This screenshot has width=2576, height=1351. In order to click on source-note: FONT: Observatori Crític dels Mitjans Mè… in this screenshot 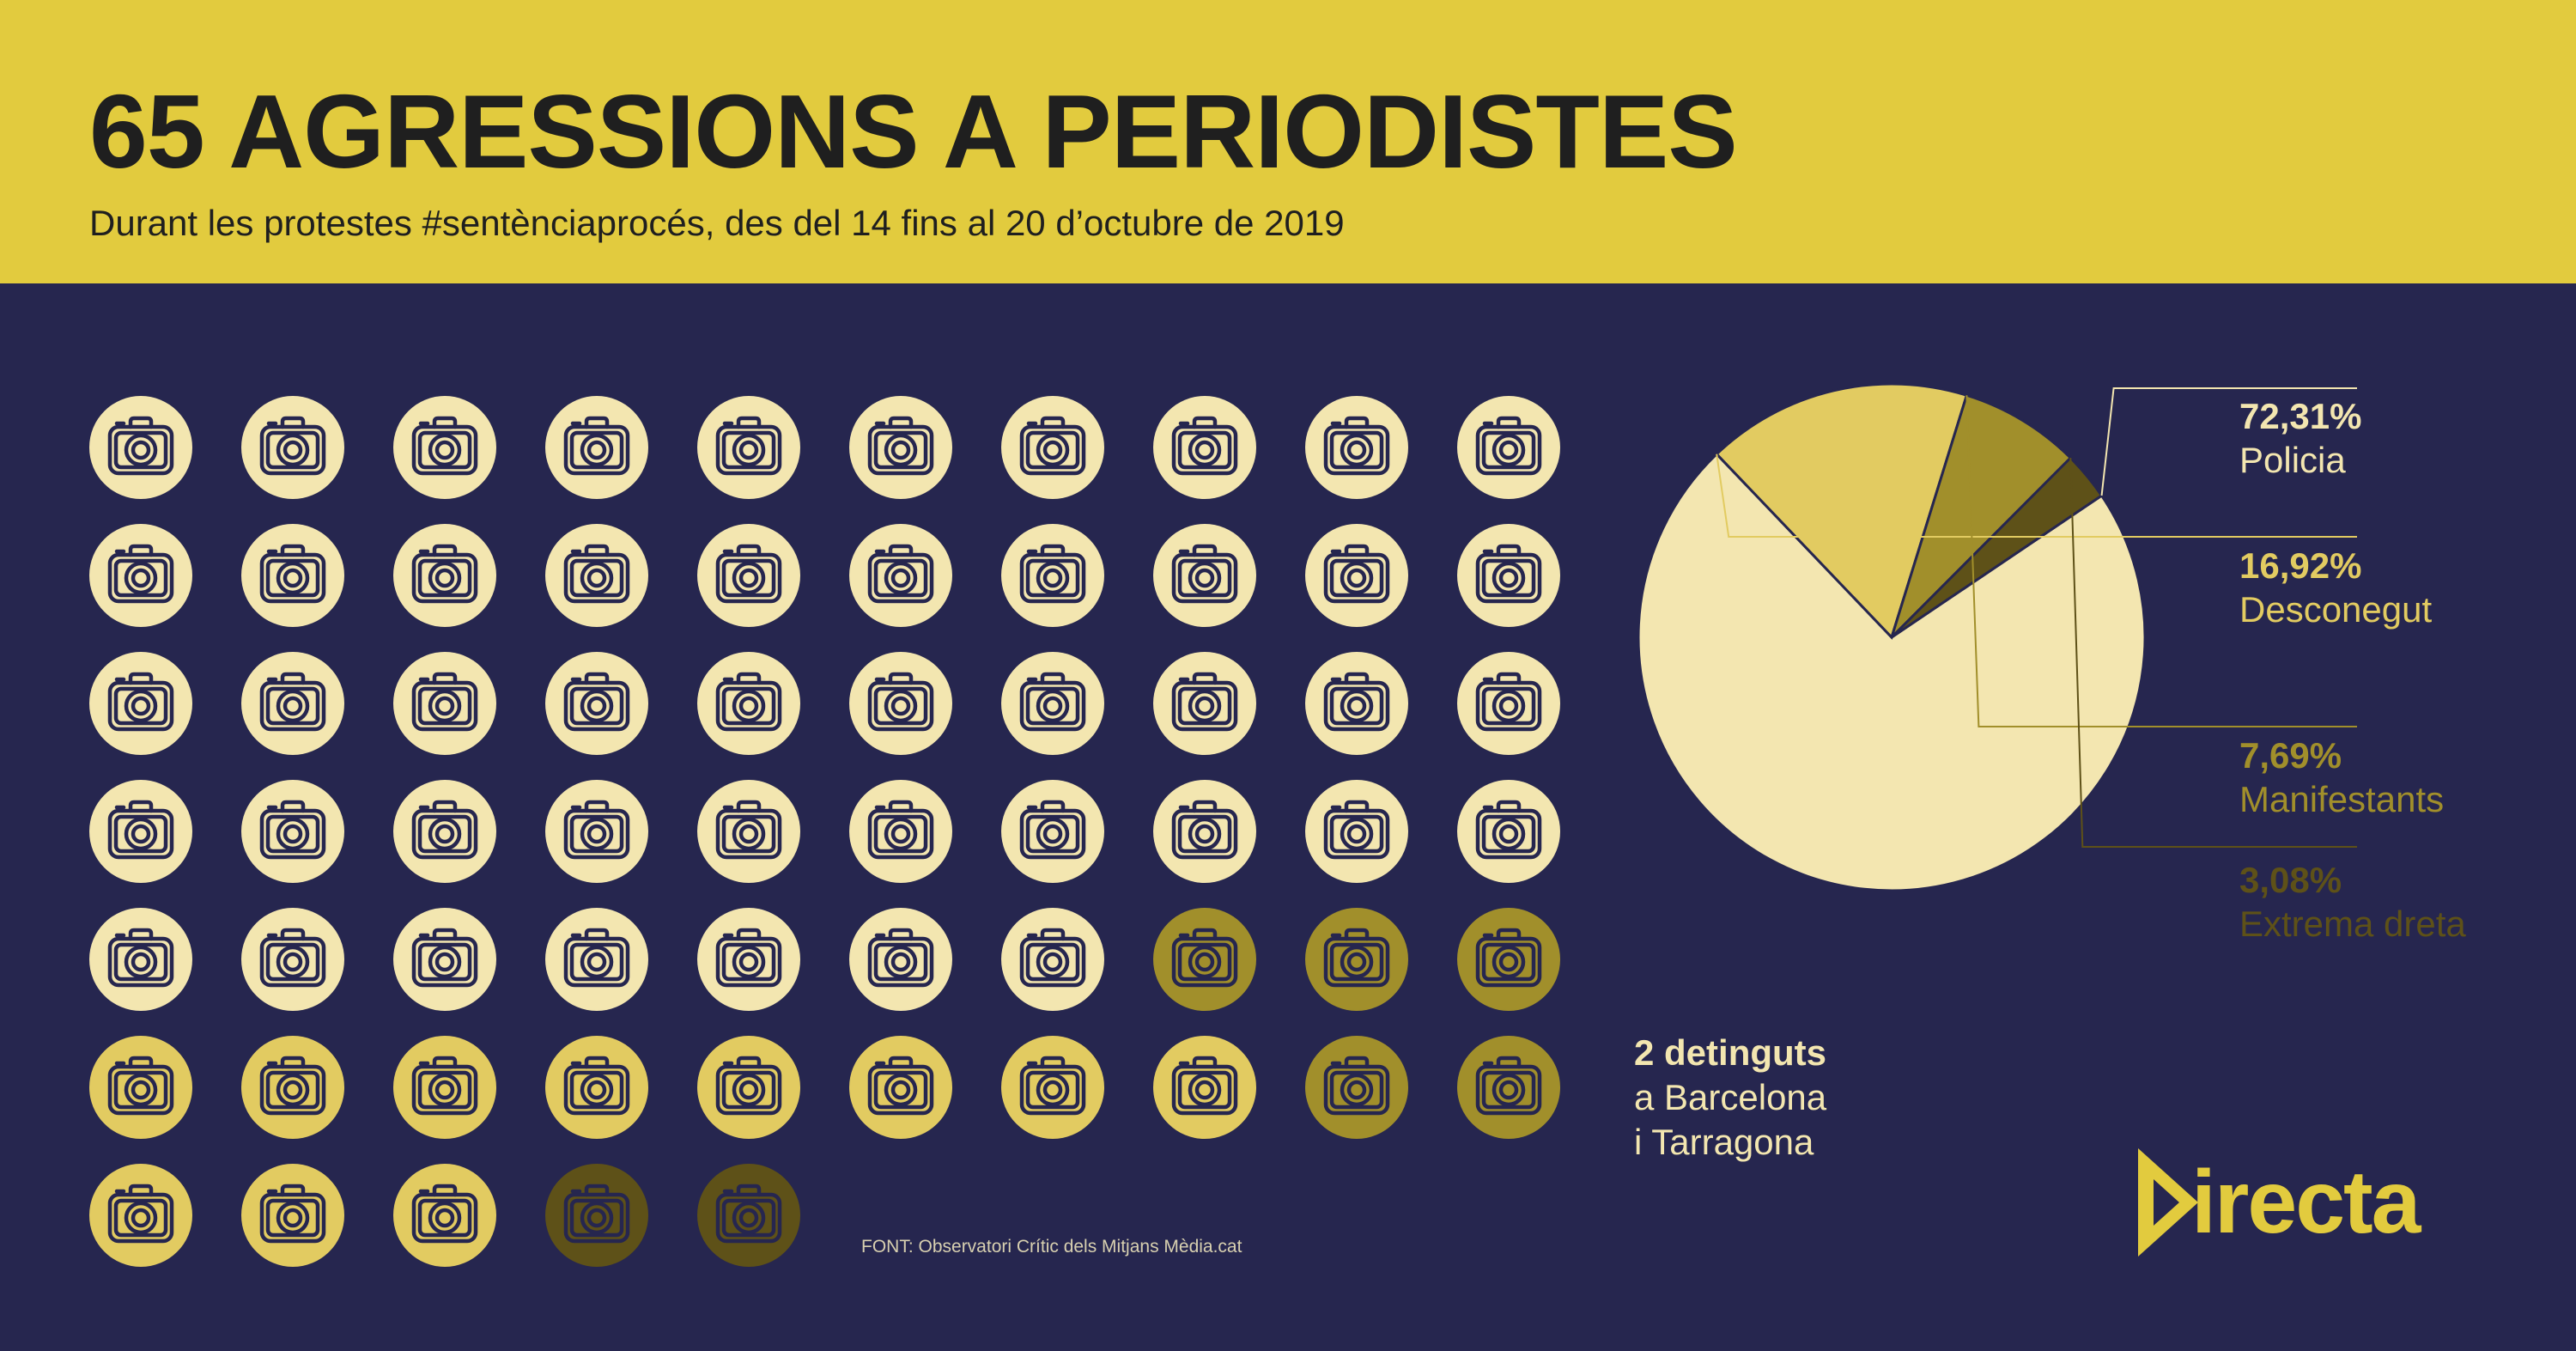, I will do `click(1052, 1247)`.